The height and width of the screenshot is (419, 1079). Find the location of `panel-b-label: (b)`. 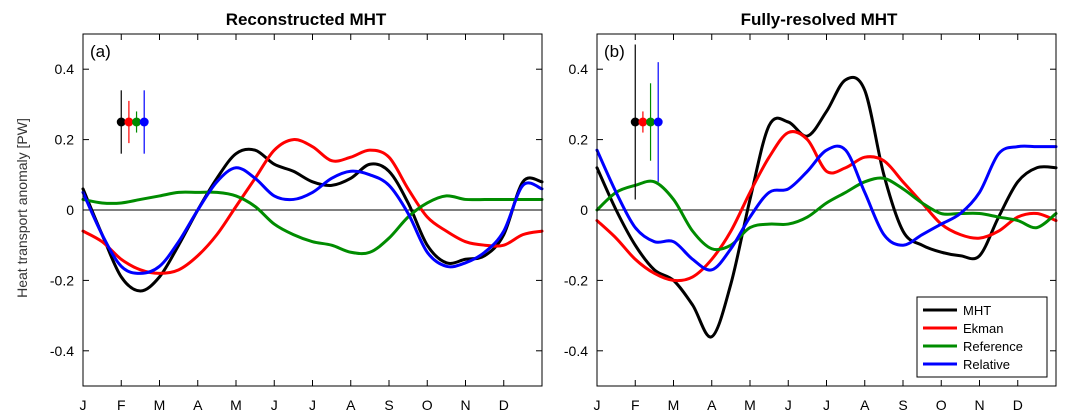

panel-b-label: (b) is located at coordinates (614, 51).